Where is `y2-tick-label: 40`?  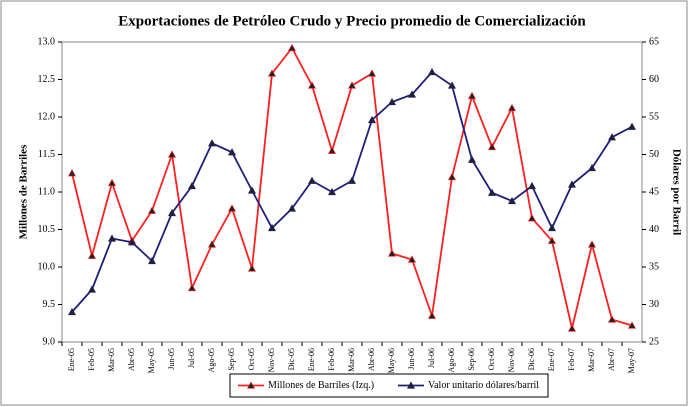
y2-tick-label: 40 is located at coordinates (654, 229).